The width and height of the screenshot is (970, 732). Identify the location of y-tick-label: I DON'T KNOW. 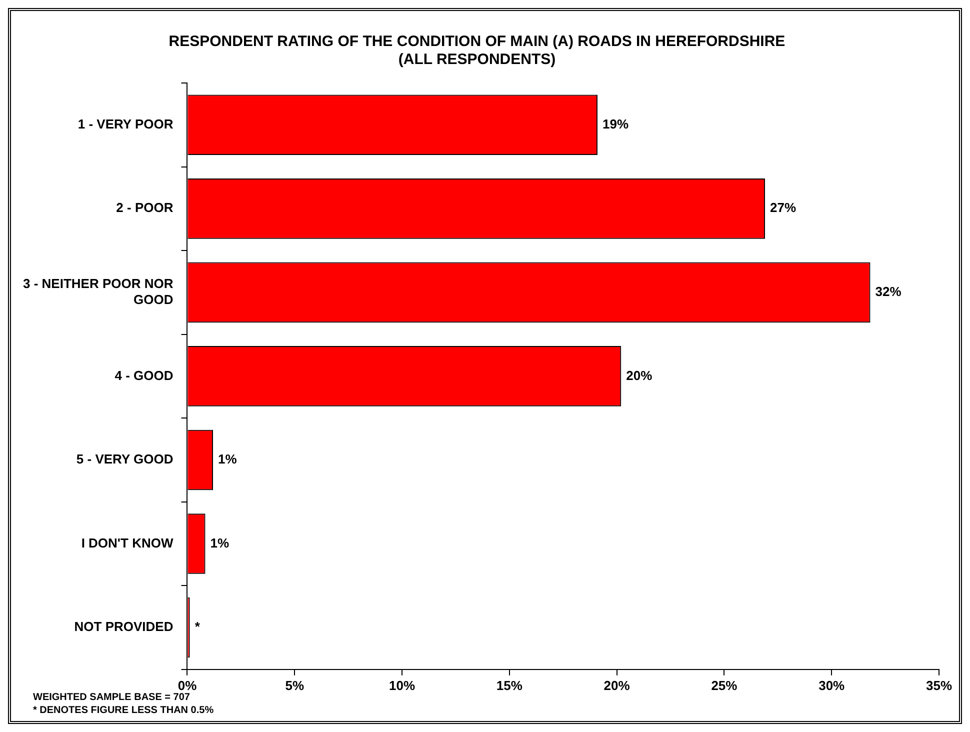
(127, 542).